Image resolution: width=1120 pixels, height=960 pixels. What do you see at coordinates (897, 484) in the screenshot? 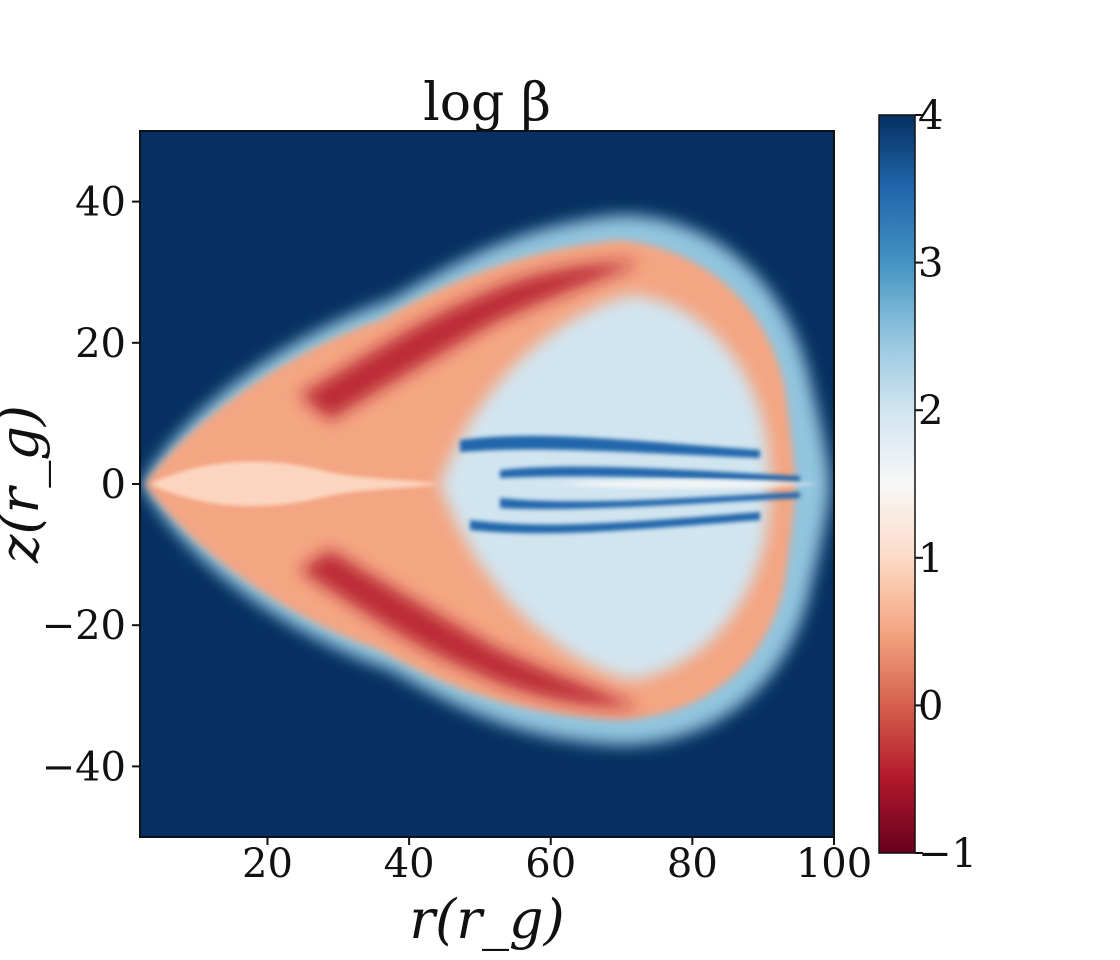
I see `colorbar-gradient` at bounding box center [897, 484].